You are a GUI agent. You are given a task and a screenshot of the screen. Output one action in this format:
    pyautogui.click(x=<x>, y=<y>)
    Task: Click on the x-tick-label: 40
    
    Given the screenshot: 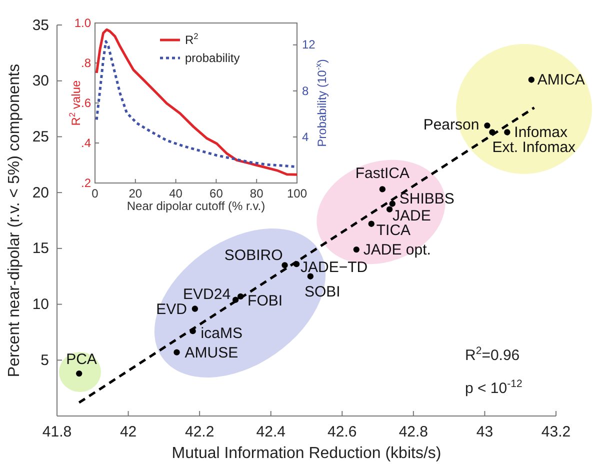 What is the action you would take?
    pyautogui.click(x=176, y=193)
    